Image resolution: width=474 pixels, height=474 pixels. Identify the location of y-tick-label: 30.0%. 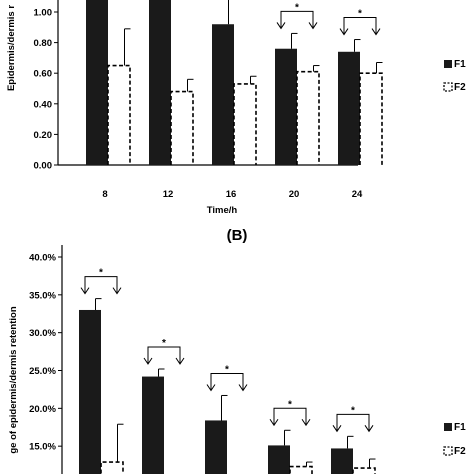
(42, 333).